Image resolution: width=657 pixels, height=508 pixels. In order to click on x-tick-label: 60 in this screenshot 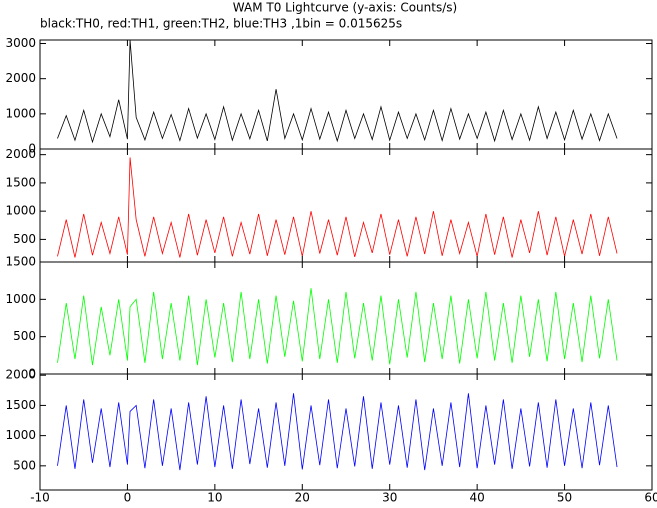, I will do `click(650, 498)`.